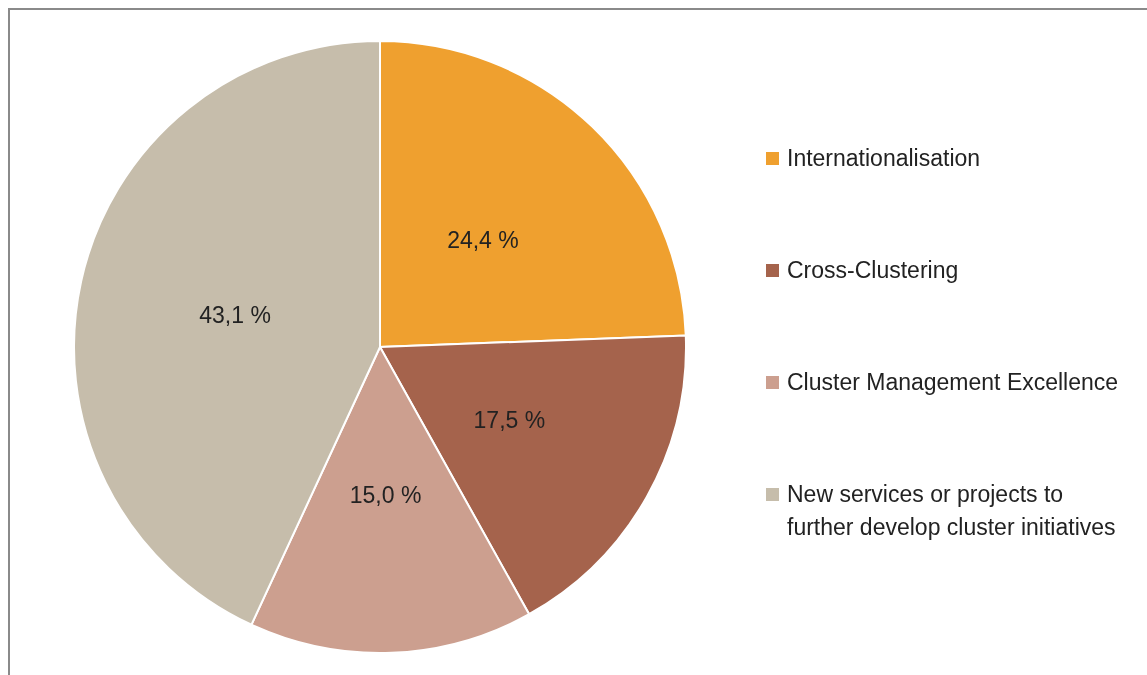 This screenshot has width=1147, height=675. Describe the element at coordinates (483, 240) in the screenshot. I see `data-label: 24,4 %` at that location.